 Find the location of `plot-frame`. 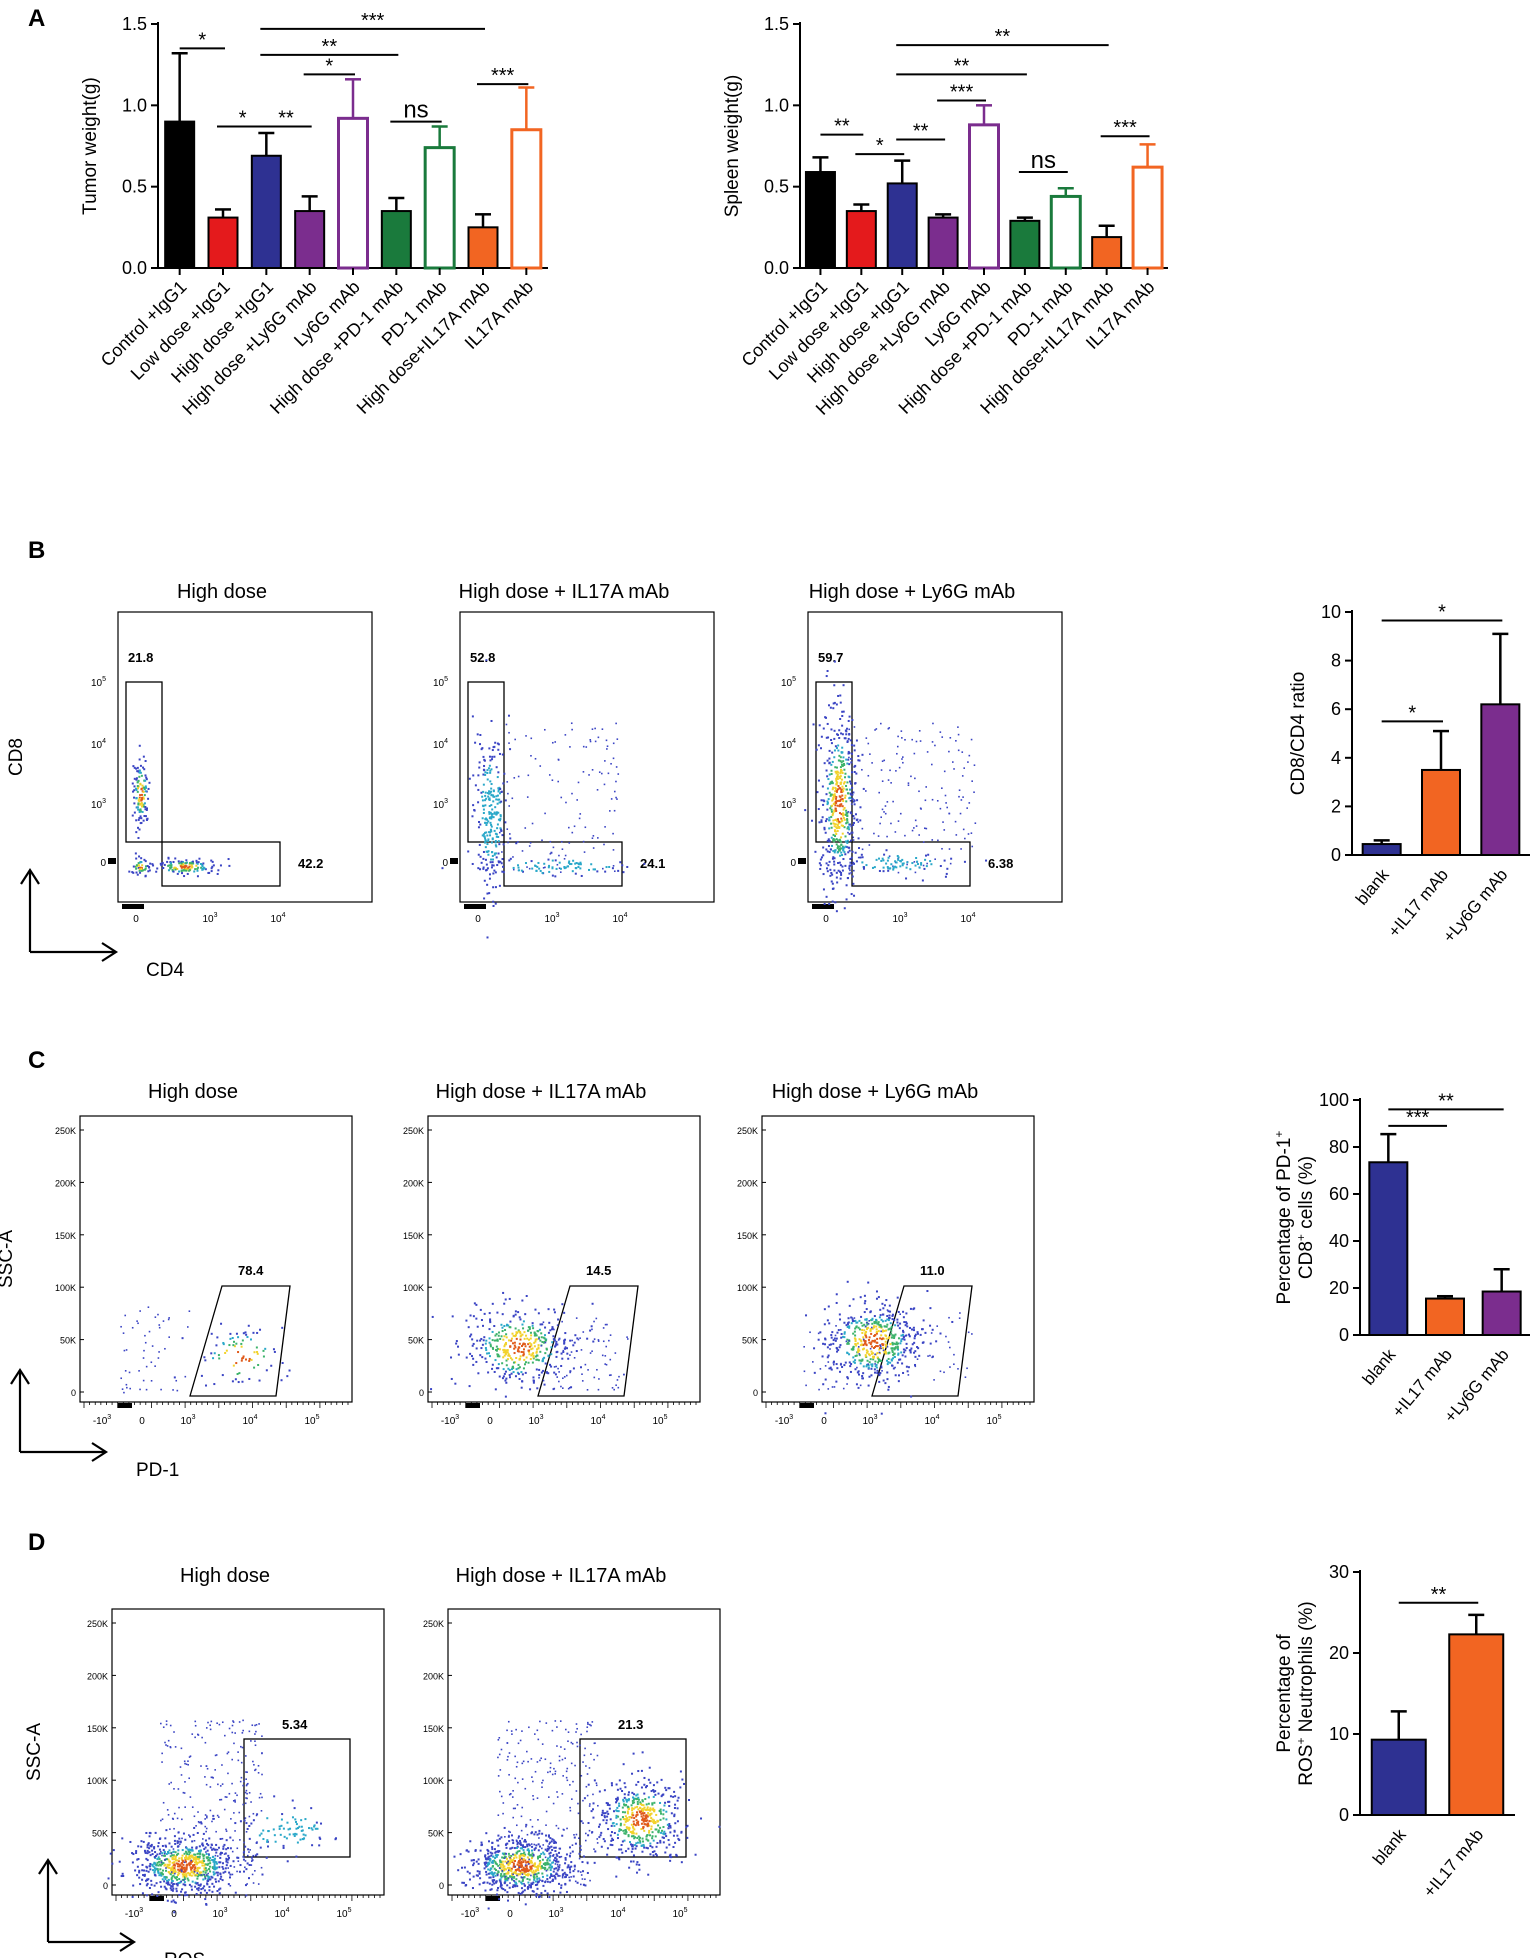

plot-frame is located at coordinates (898, 1259).